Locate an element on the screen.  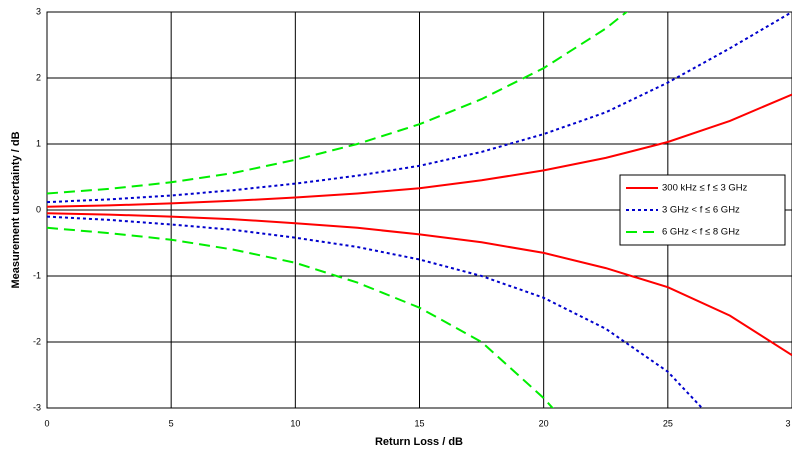
legend-box is located at coordinates (702, 210).